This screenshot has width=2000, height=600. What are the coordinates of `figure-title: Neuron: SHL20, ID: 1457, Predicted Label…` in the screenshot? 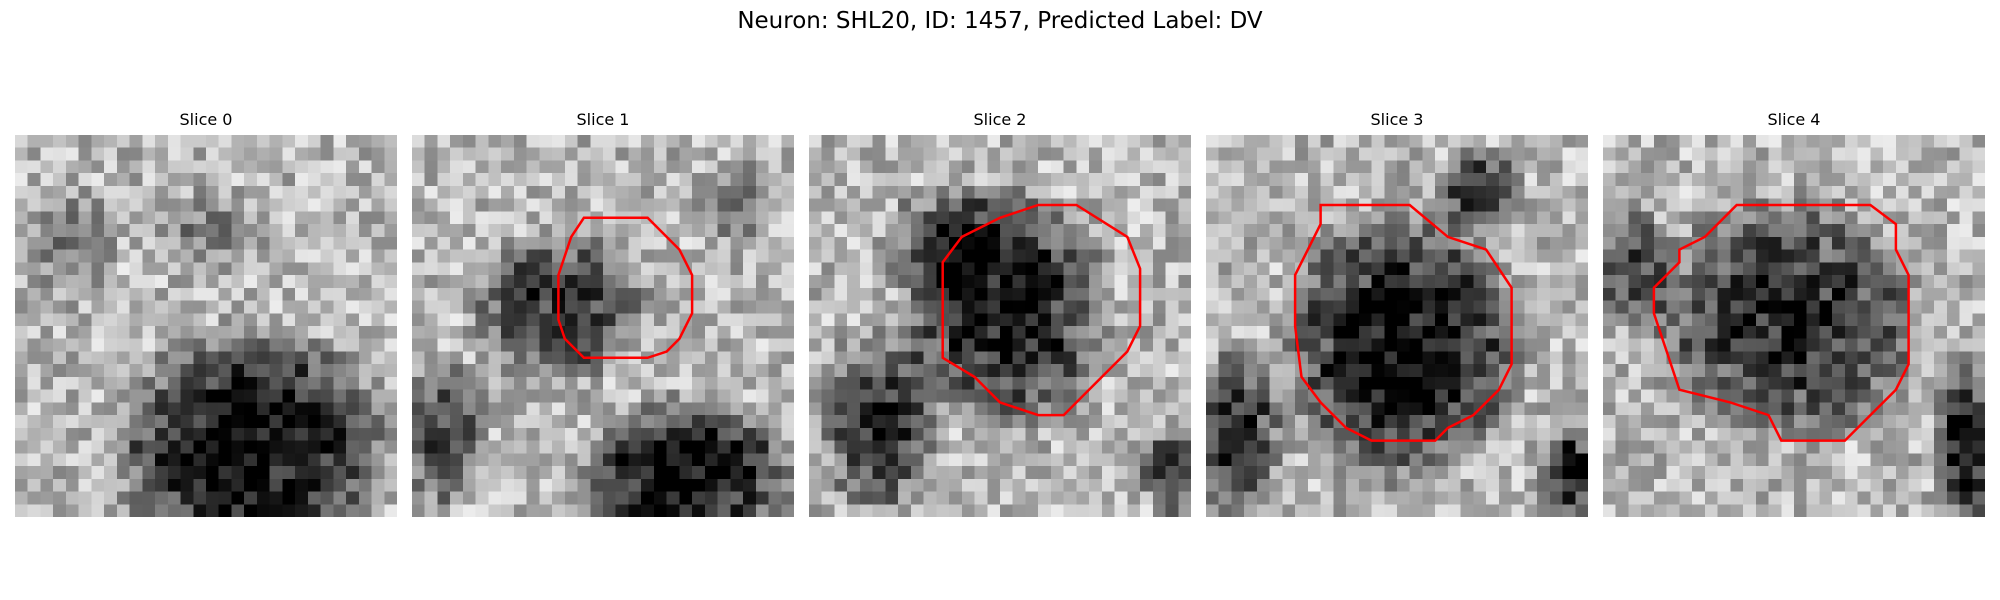 It's located at (1000, 21).